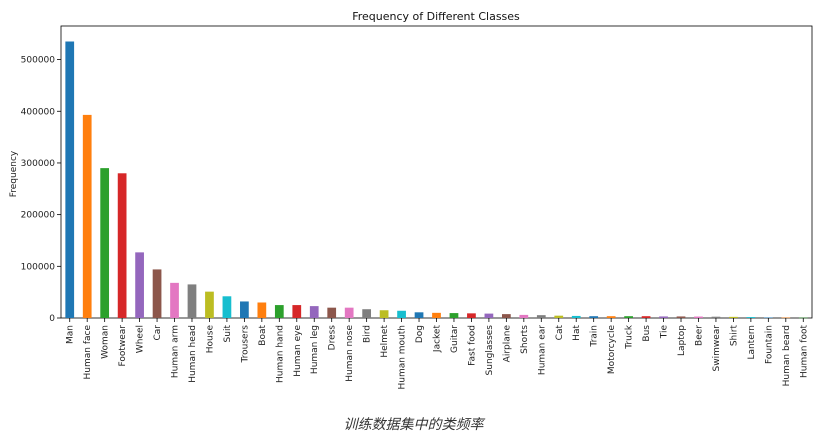  What do you see at coordinates (560, 333) in the screenshot?
I see `x-tick-label: Cat` at bounding box center [560, 333].